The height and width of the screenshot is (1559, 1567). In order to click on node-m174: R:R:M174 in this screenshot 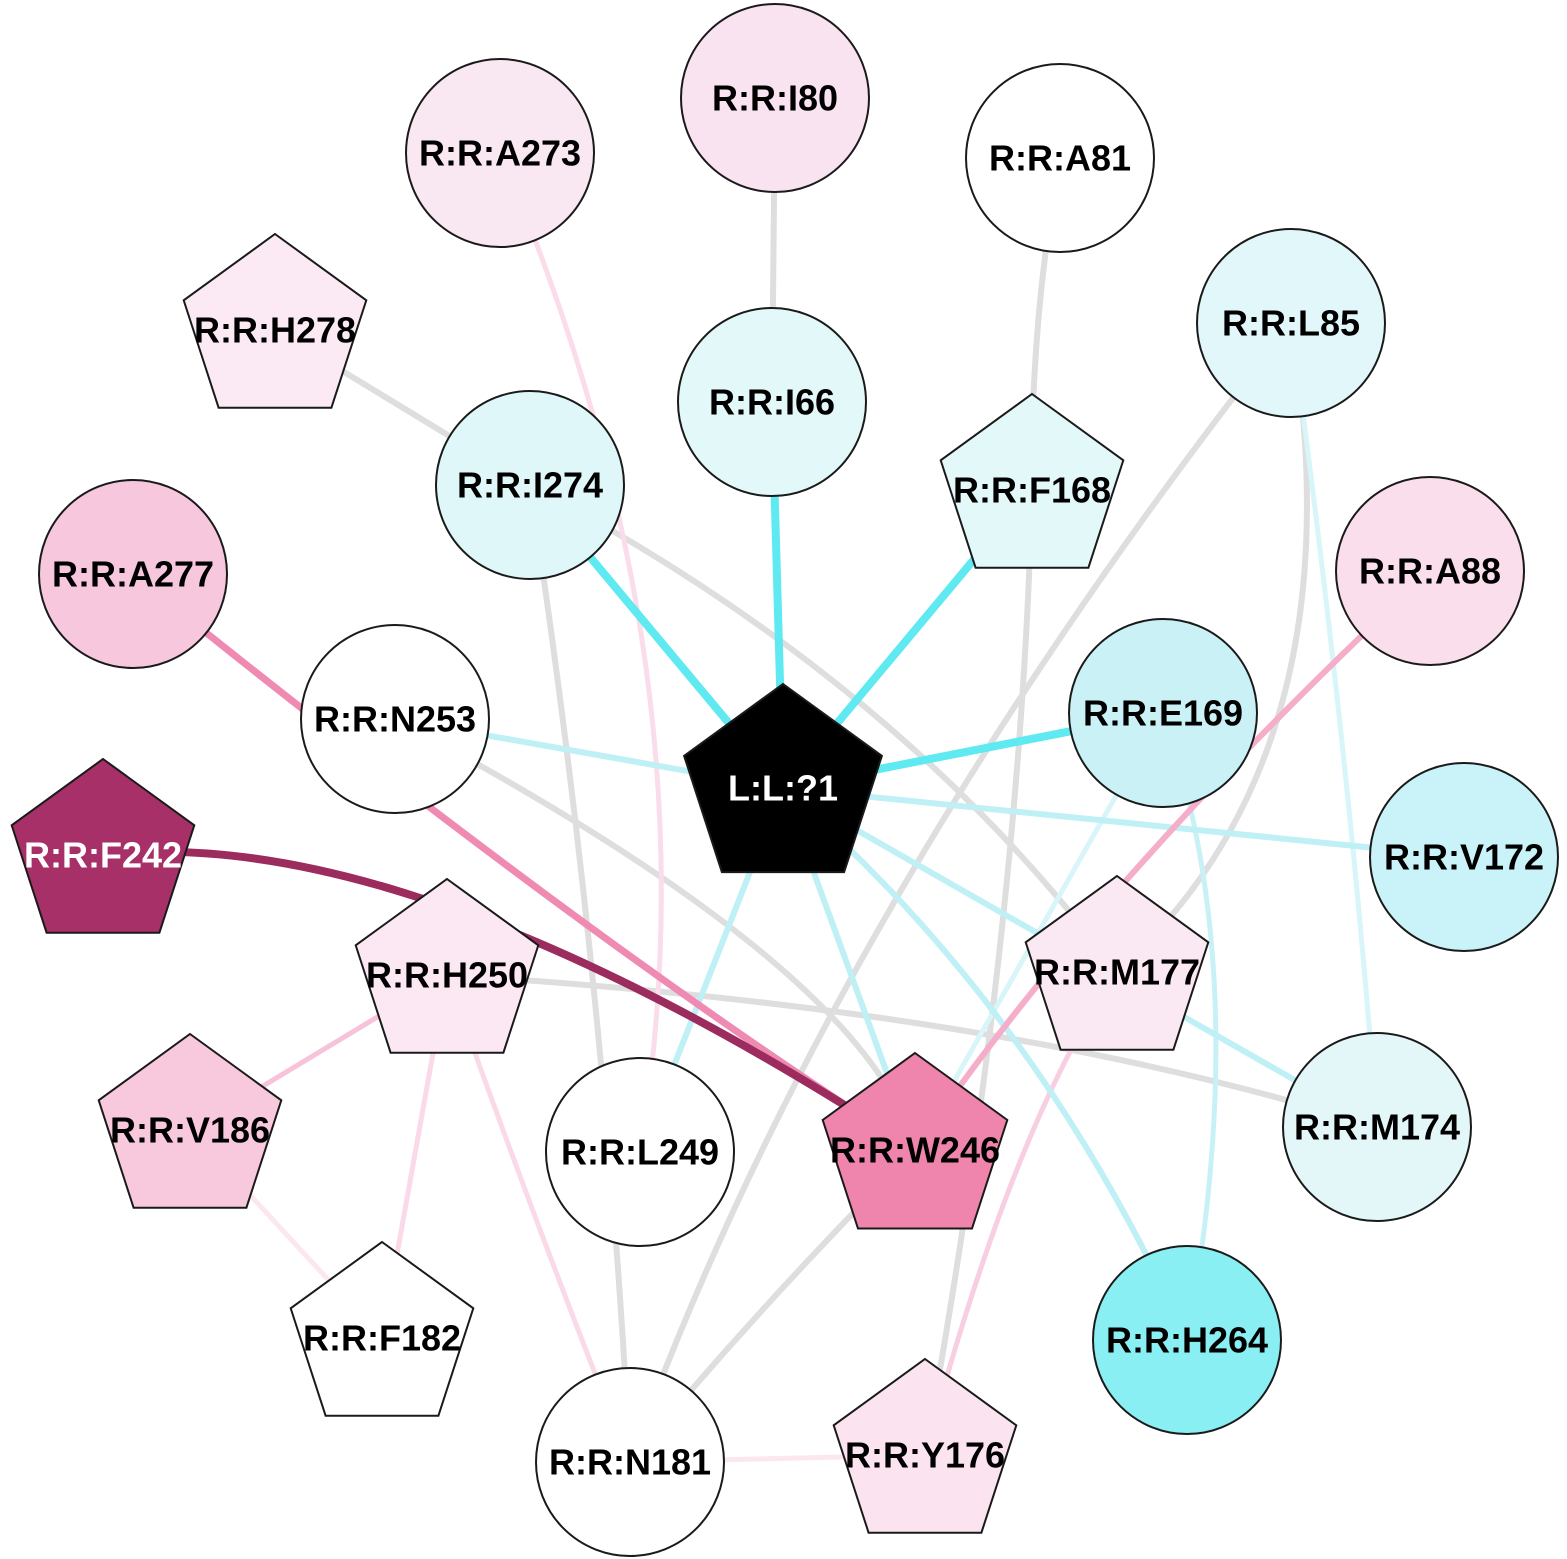, I will do `click(1377, 1127)`.